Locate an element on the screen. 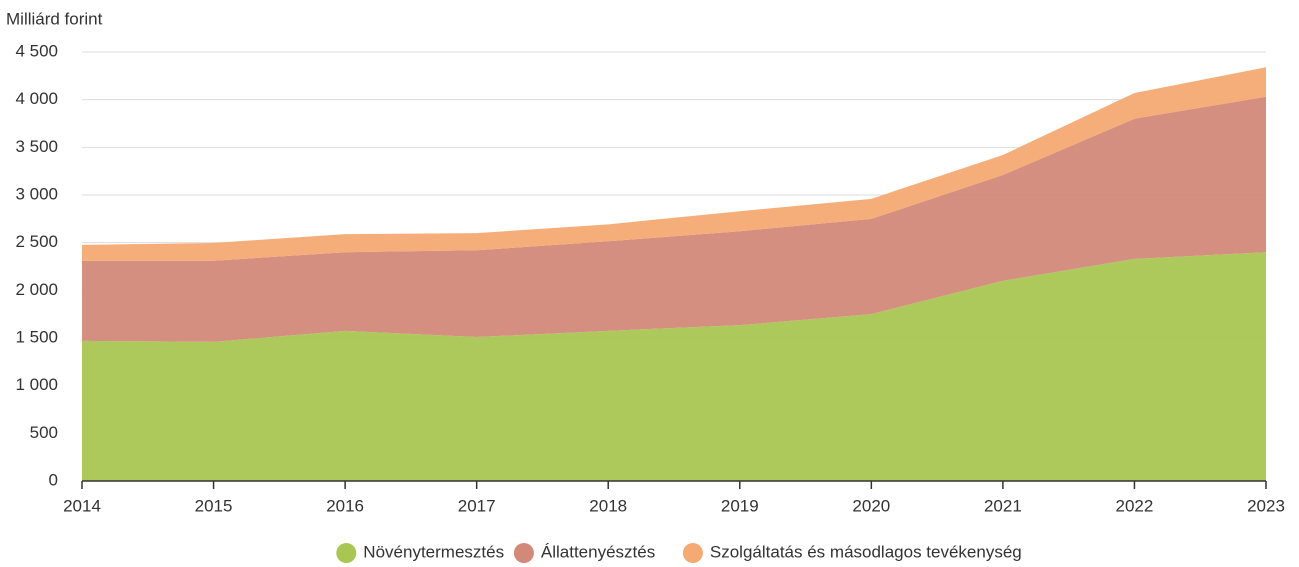 The image size is (1299, 567). y-tick-label: 1 500 is located at coordinates (36, 336).